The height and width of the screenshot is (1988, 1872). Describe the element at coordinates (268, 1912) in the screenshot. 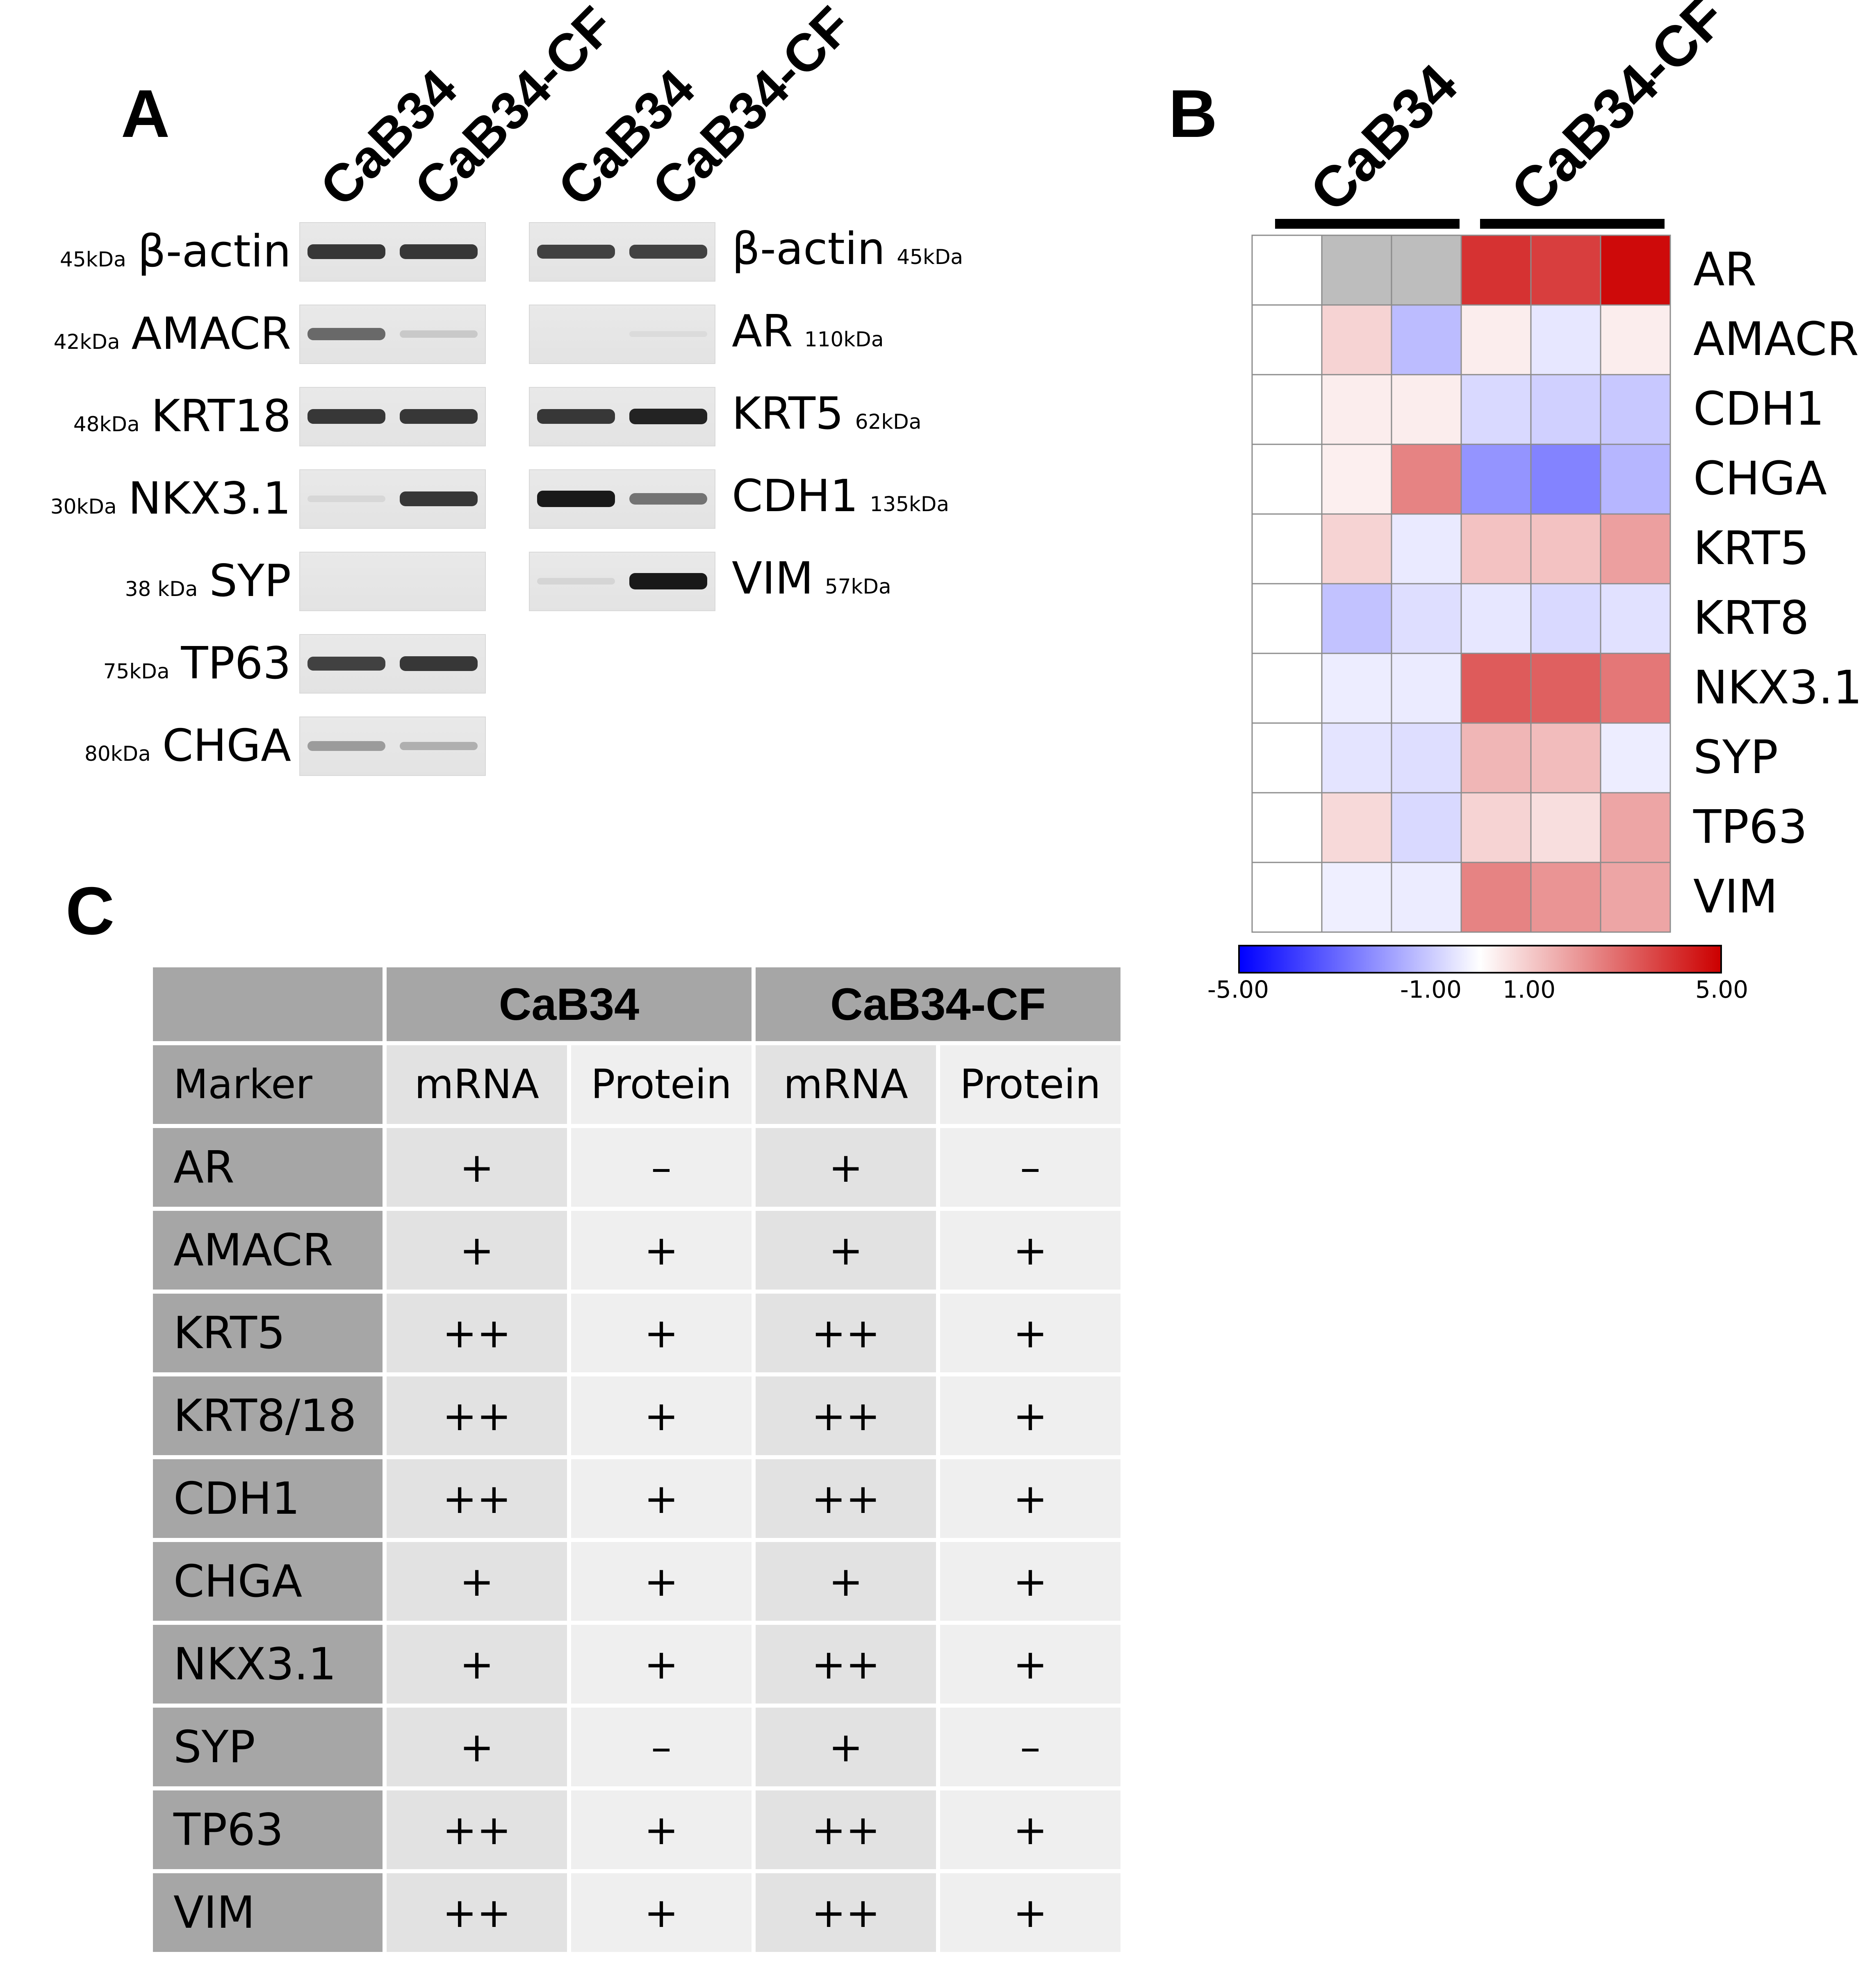

I see `marker-name: VIM` at that location.